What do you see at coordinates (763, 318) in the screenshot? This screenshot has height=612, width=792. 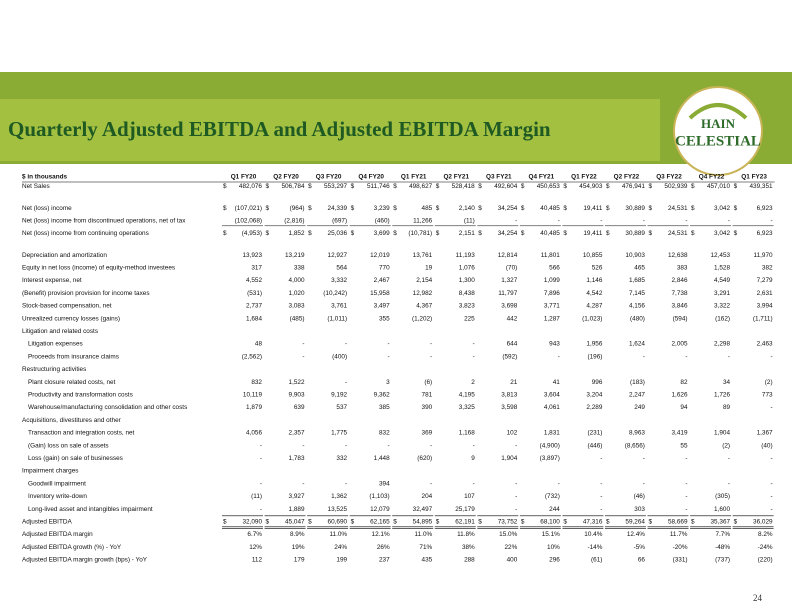 I see `cell: (1,711)` at bounding box center [763, 318].